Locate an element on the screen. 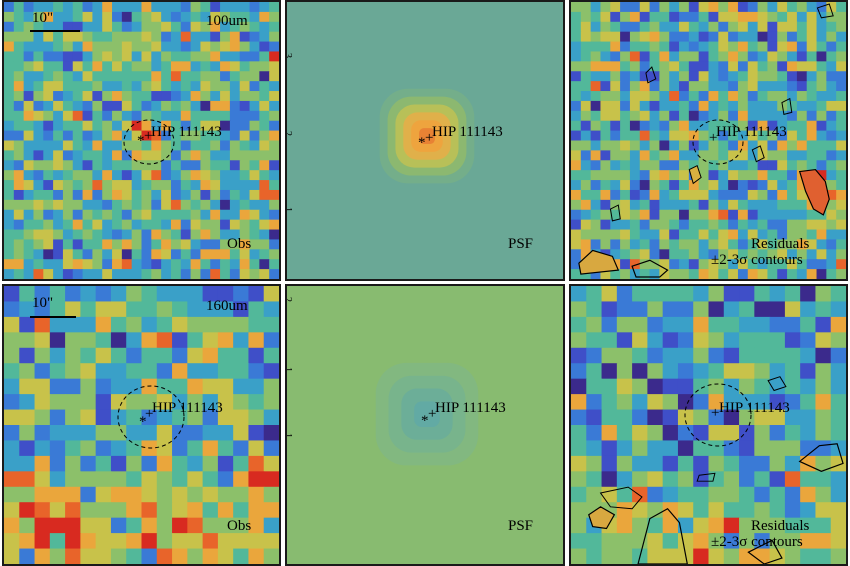  residual-label: Residuals is located at coordinates (780, 526).